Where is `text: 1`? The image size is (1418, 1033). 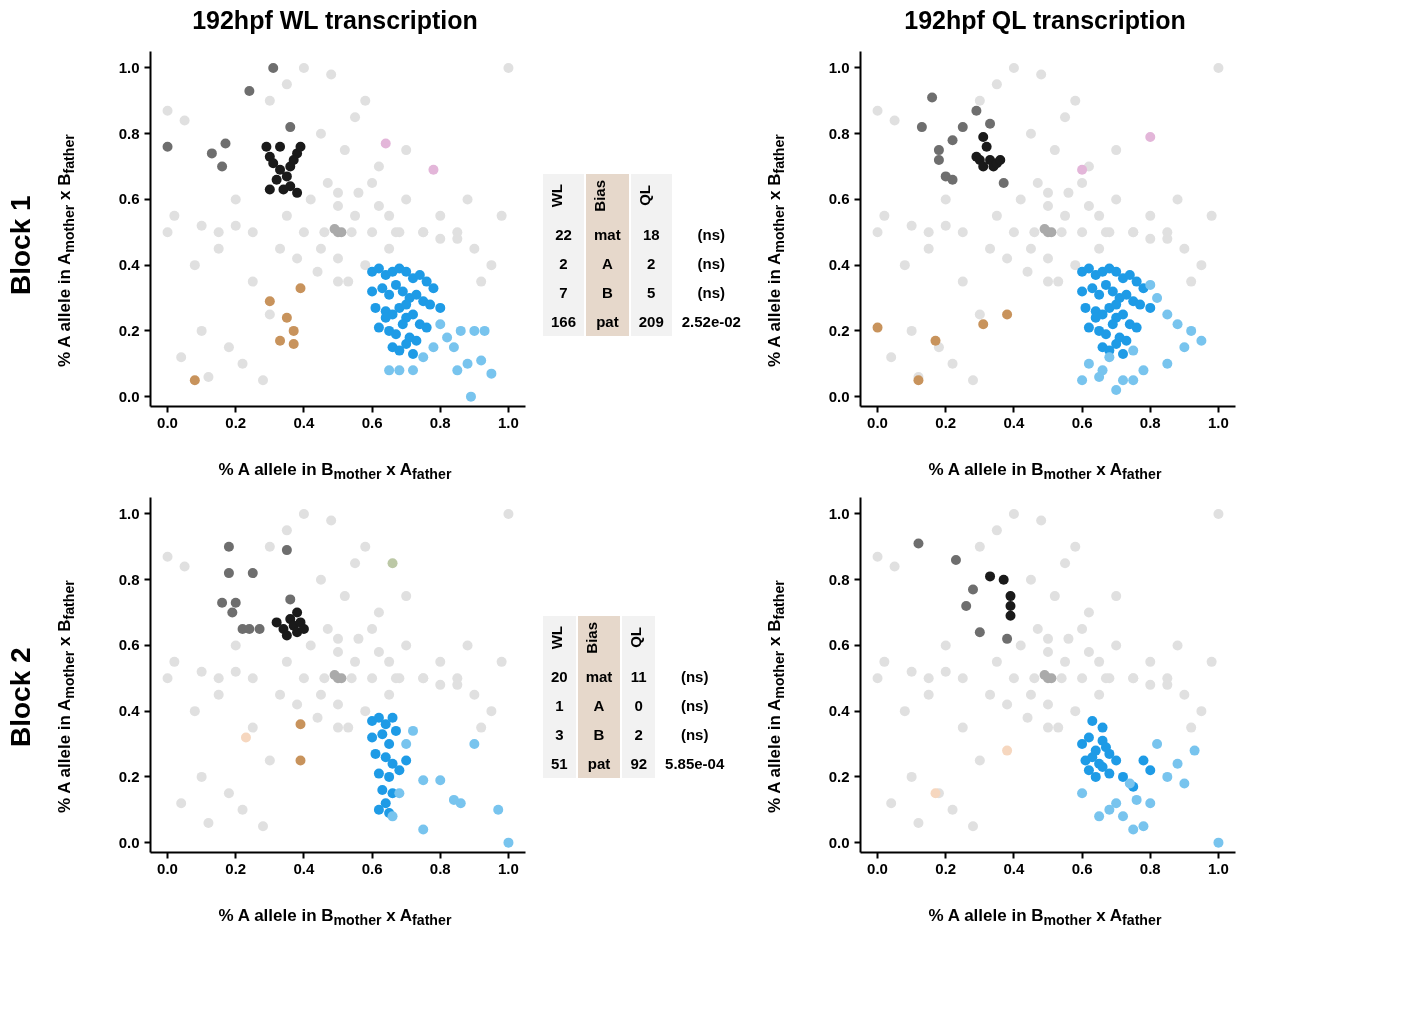
text: 1 is located at coordinates (559, 706).